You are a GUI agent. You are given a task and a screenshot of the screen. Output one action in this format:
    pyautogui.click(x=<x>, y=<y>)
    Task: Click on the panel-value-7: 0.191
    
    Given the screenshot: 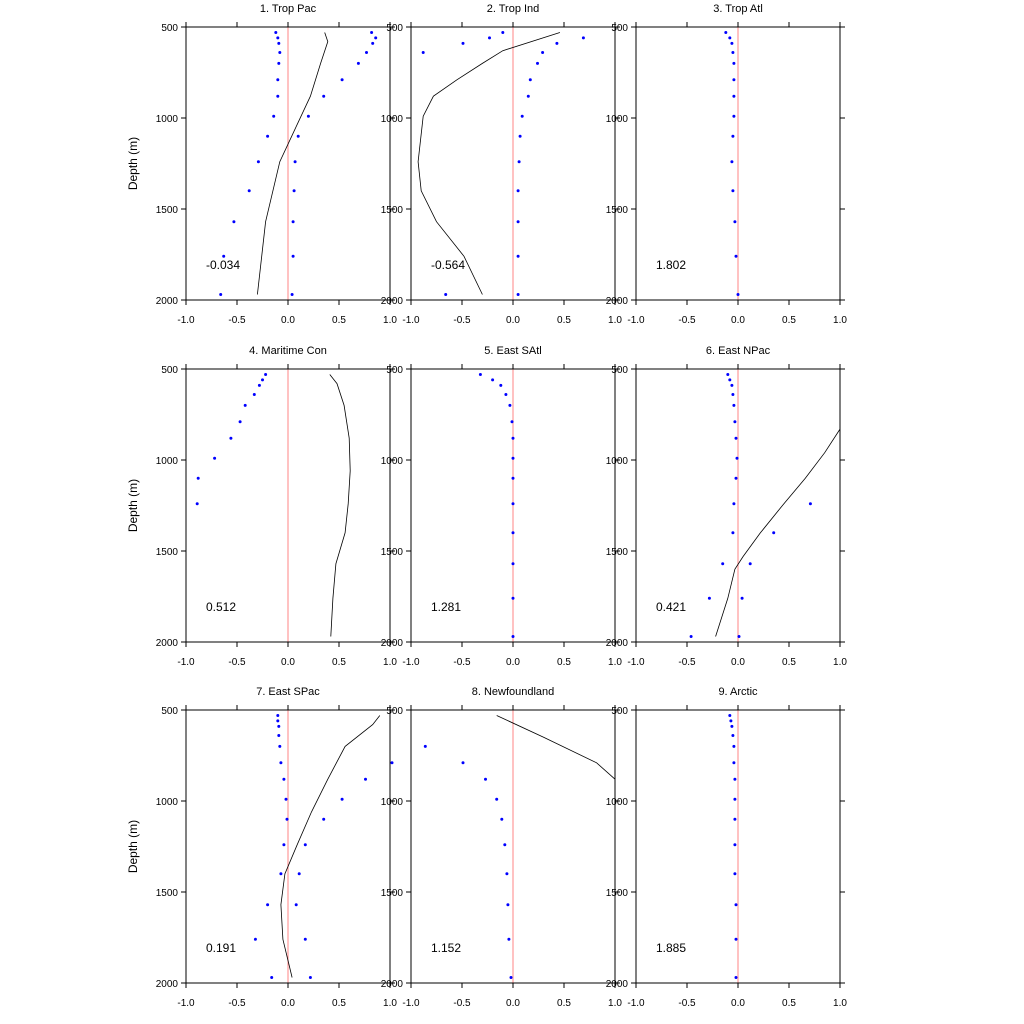 What is the action you would take?
    pyautogui.click(x=221, y=948)
    